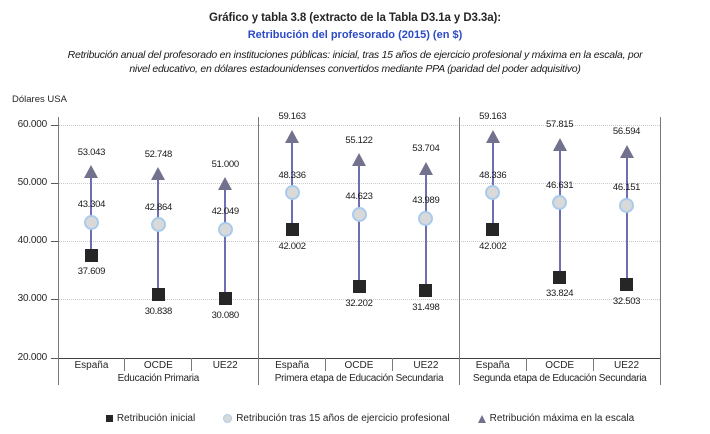 The width and height of the screenshot is (710, 434). Describe the element at coordinates (225, 164) in the screenshot. I see `value-label-maxima: 51.000` at that location.